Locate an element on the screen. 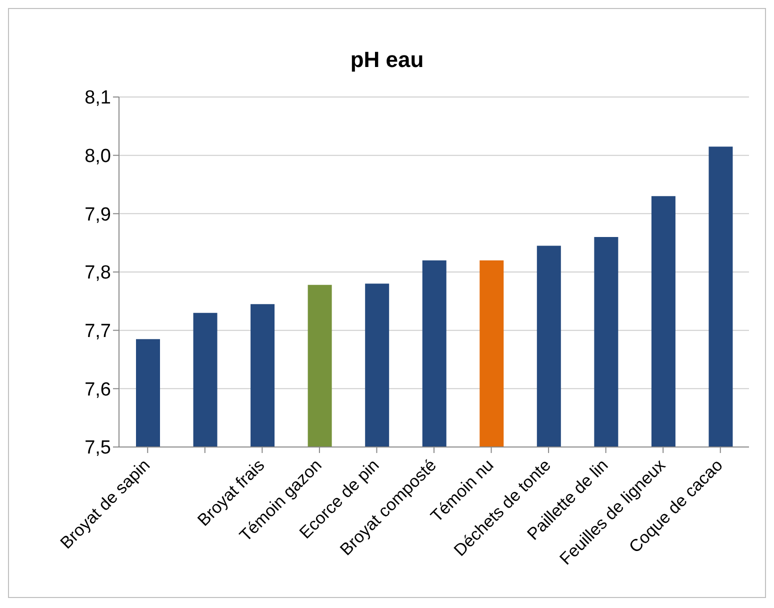 The image size is (774, 608). y-tick-label: 7,8 is located at coordinates (97, 273).